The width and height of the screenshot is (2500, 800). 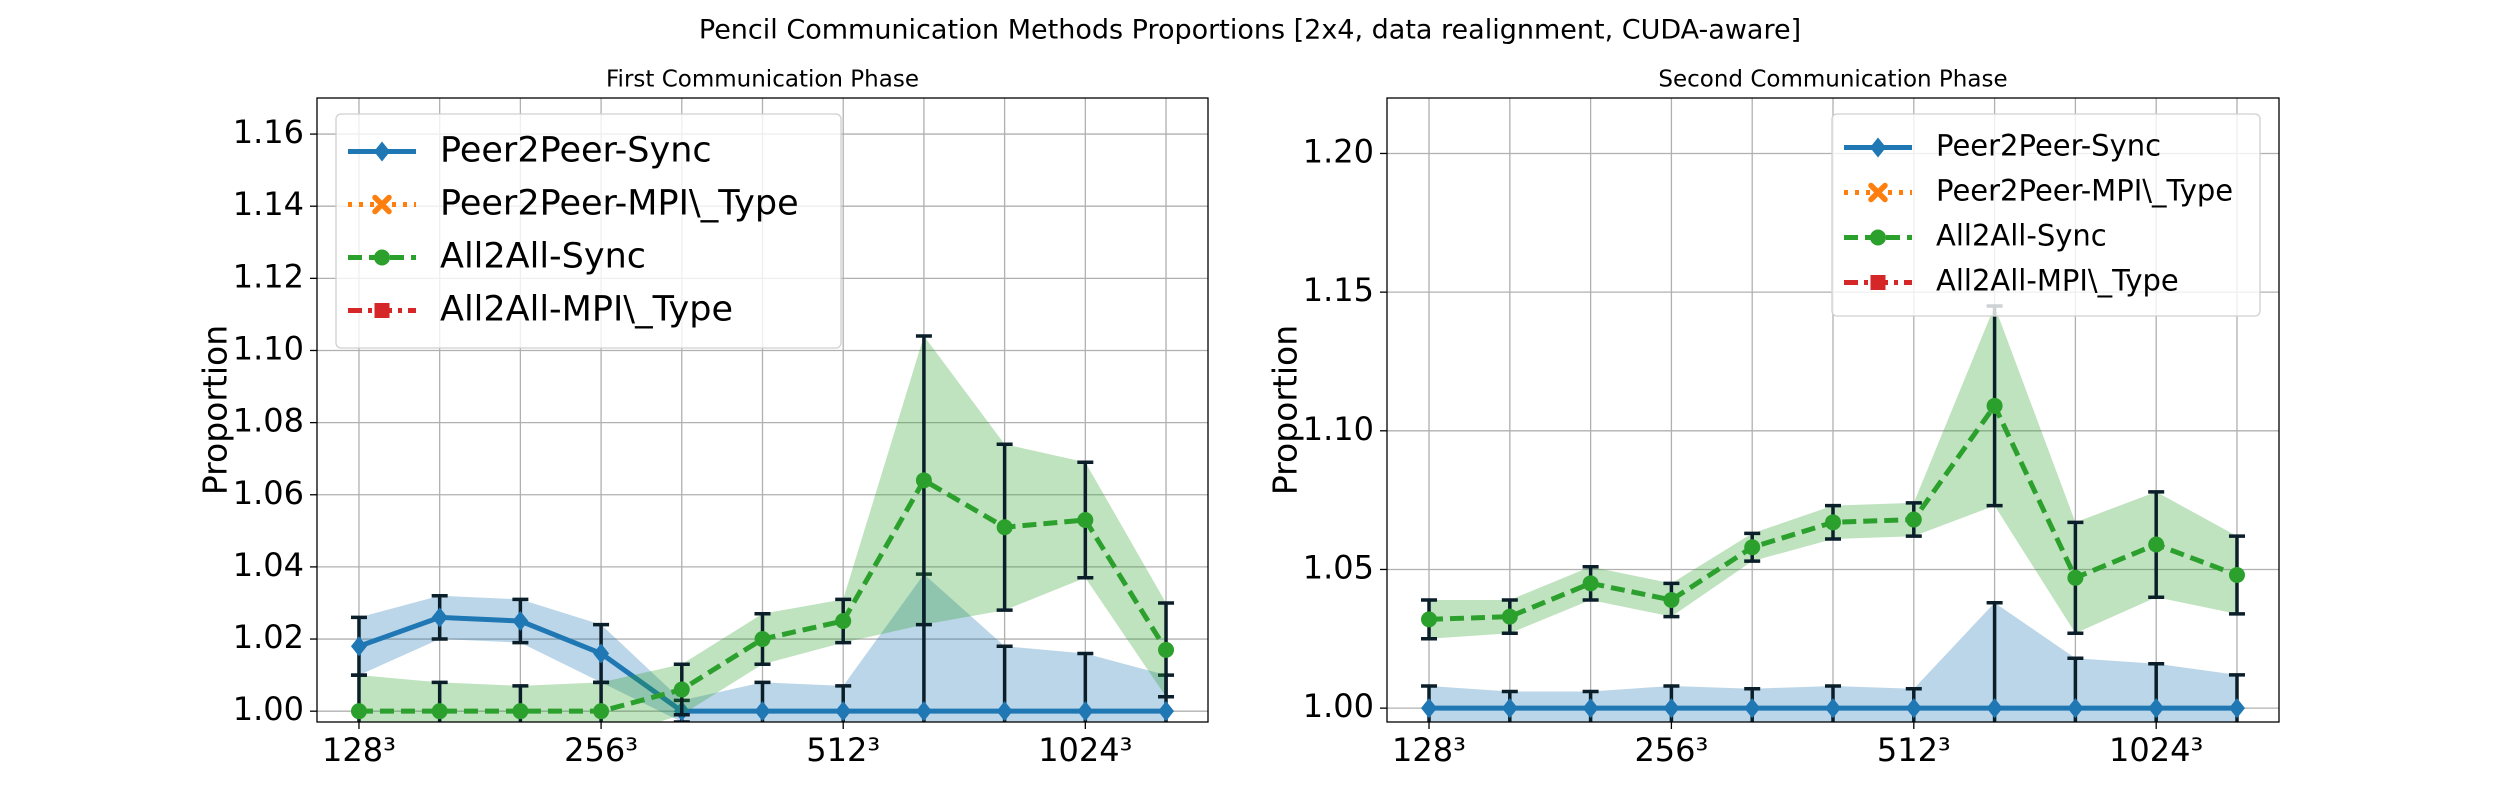 What do you see at coordinates (1338, 567) in the screenshot?
I see `y-tick-label: 1.05` at bounding box center [1338, 567].